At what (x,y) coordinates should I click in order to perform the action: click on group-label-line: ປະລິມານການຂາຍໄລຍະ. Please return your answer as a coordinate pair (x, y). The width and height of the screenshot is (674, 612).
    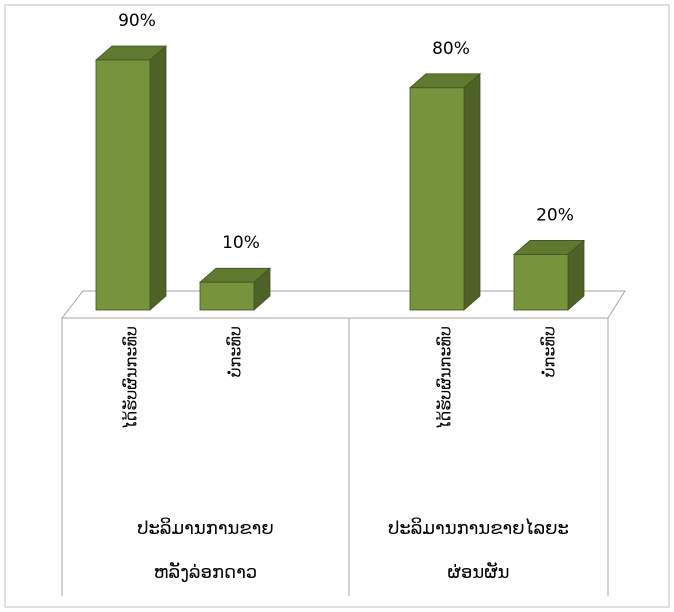
    Looking at the image, I should click on (478, 528).